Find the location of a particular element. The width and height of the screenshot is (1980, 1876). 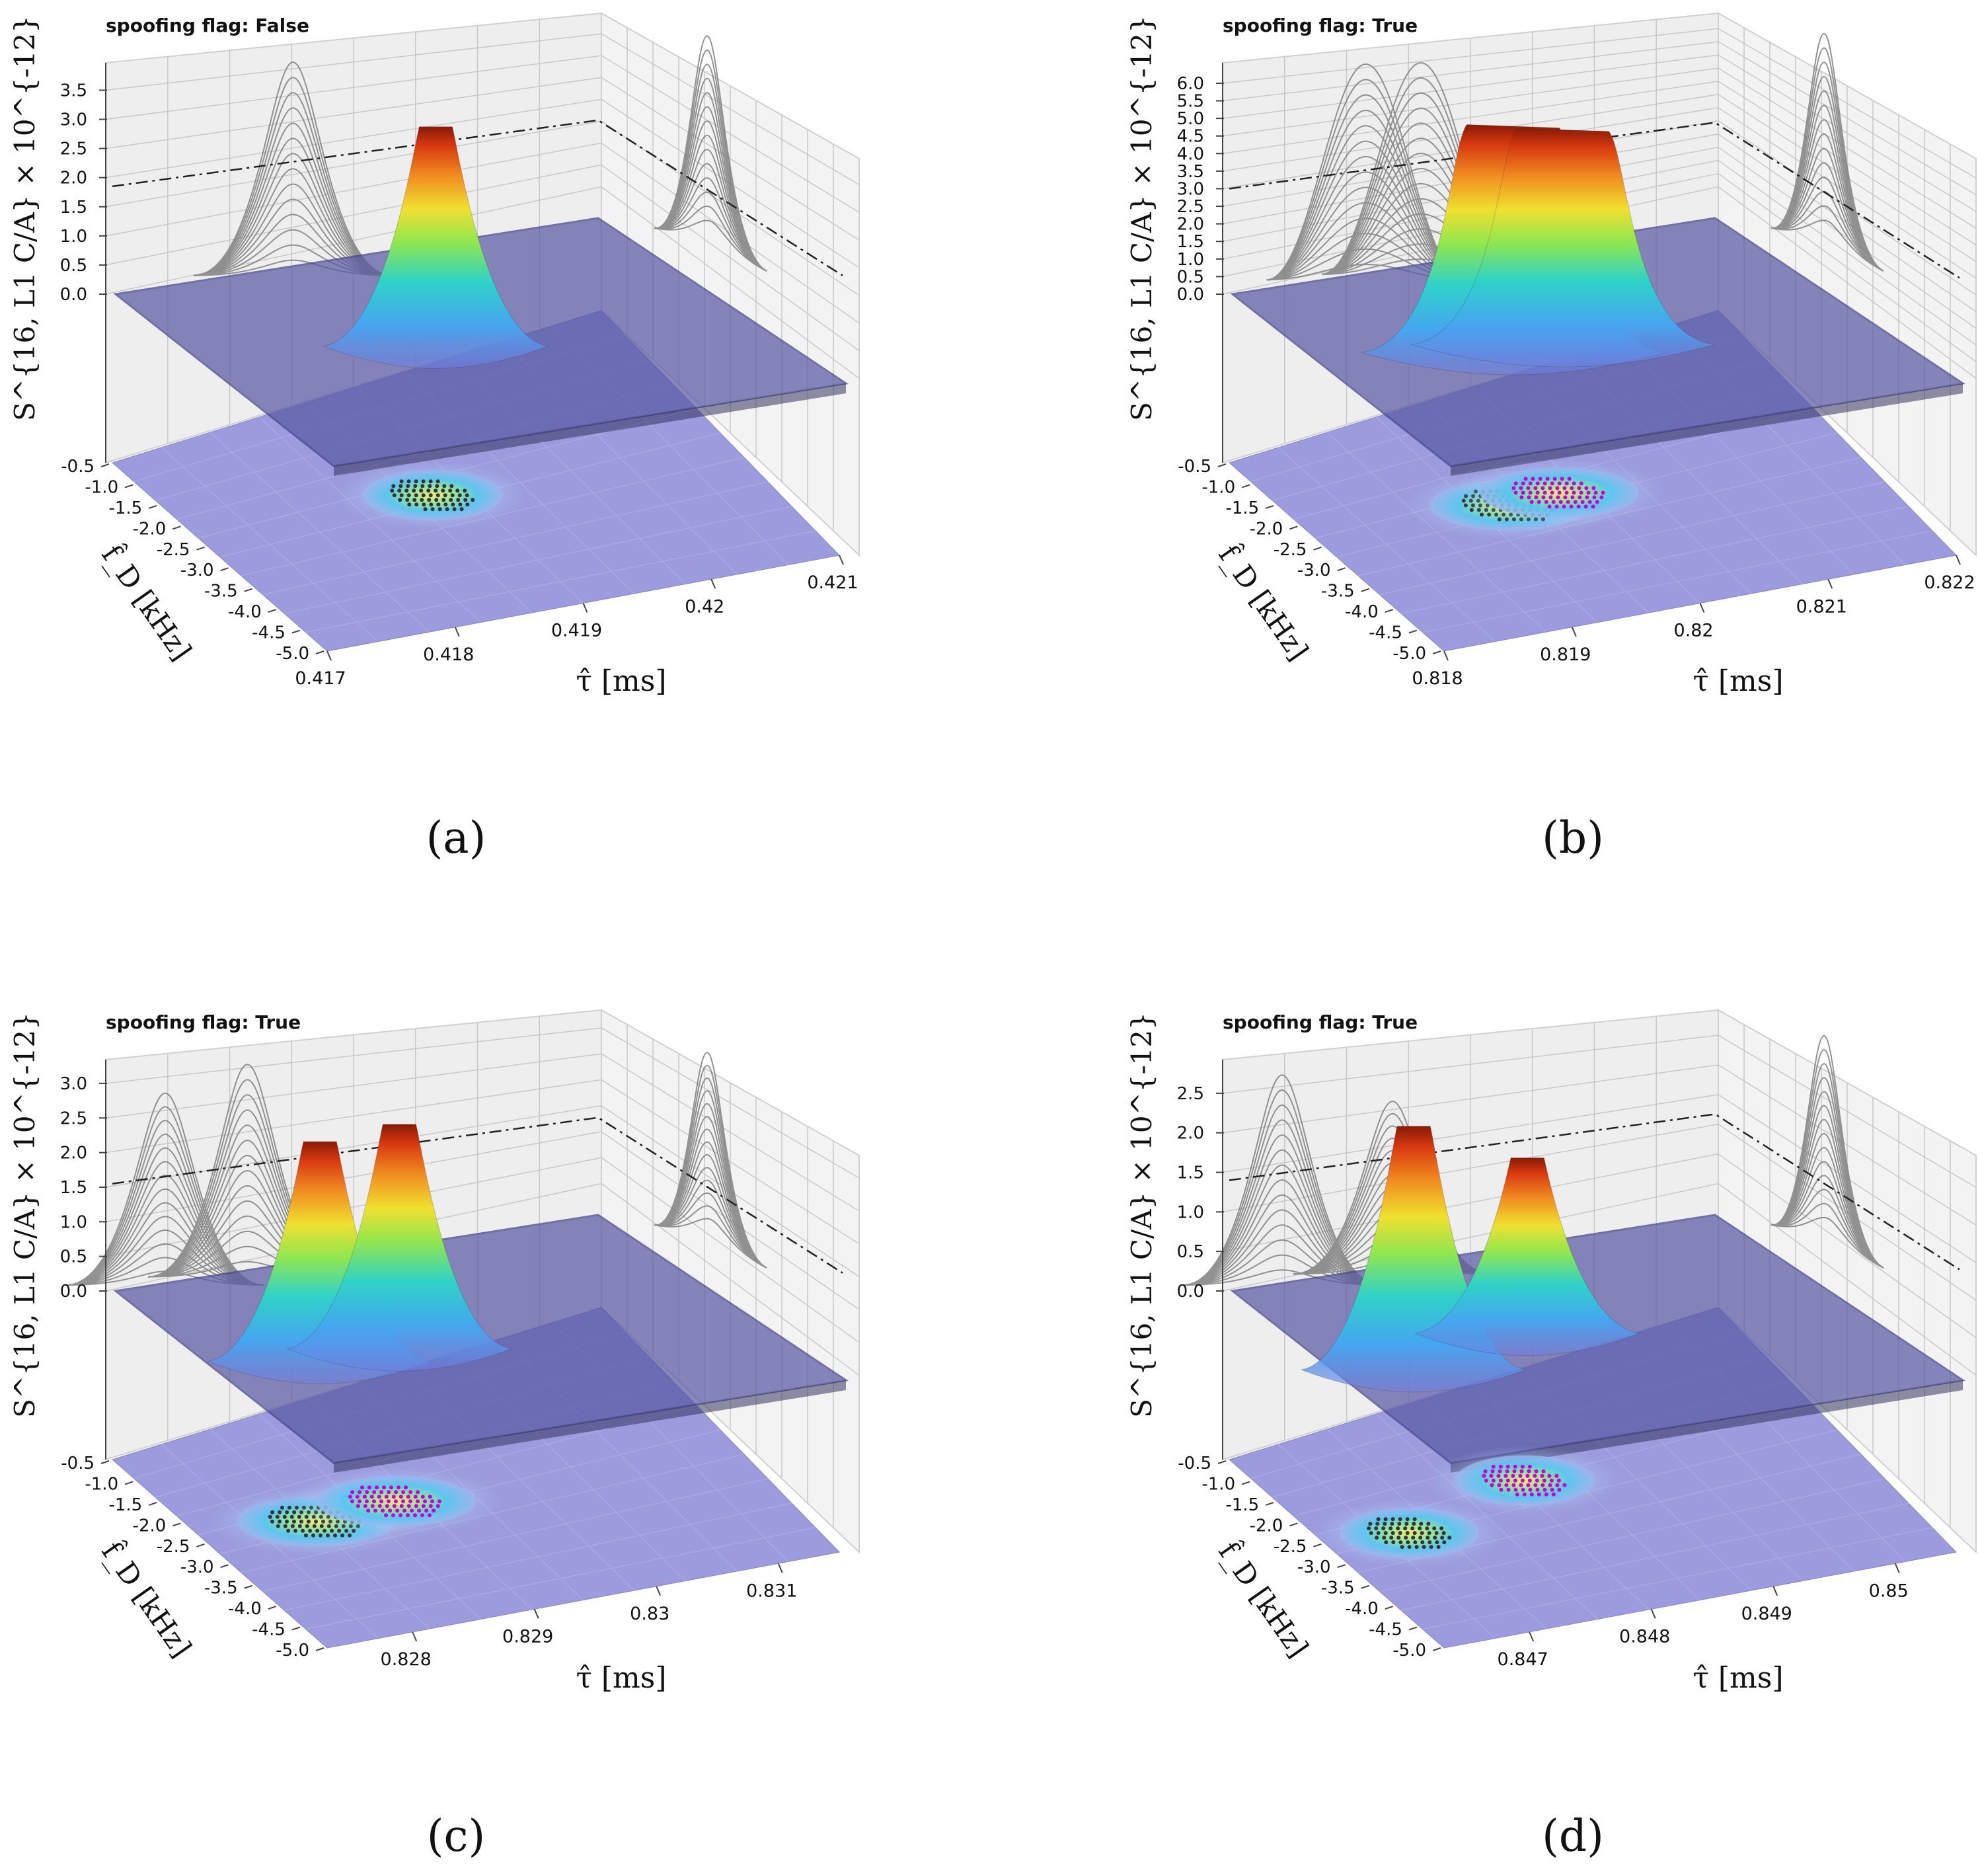

y-tick-label: -2.0 is located at coordinates (1266, 529).